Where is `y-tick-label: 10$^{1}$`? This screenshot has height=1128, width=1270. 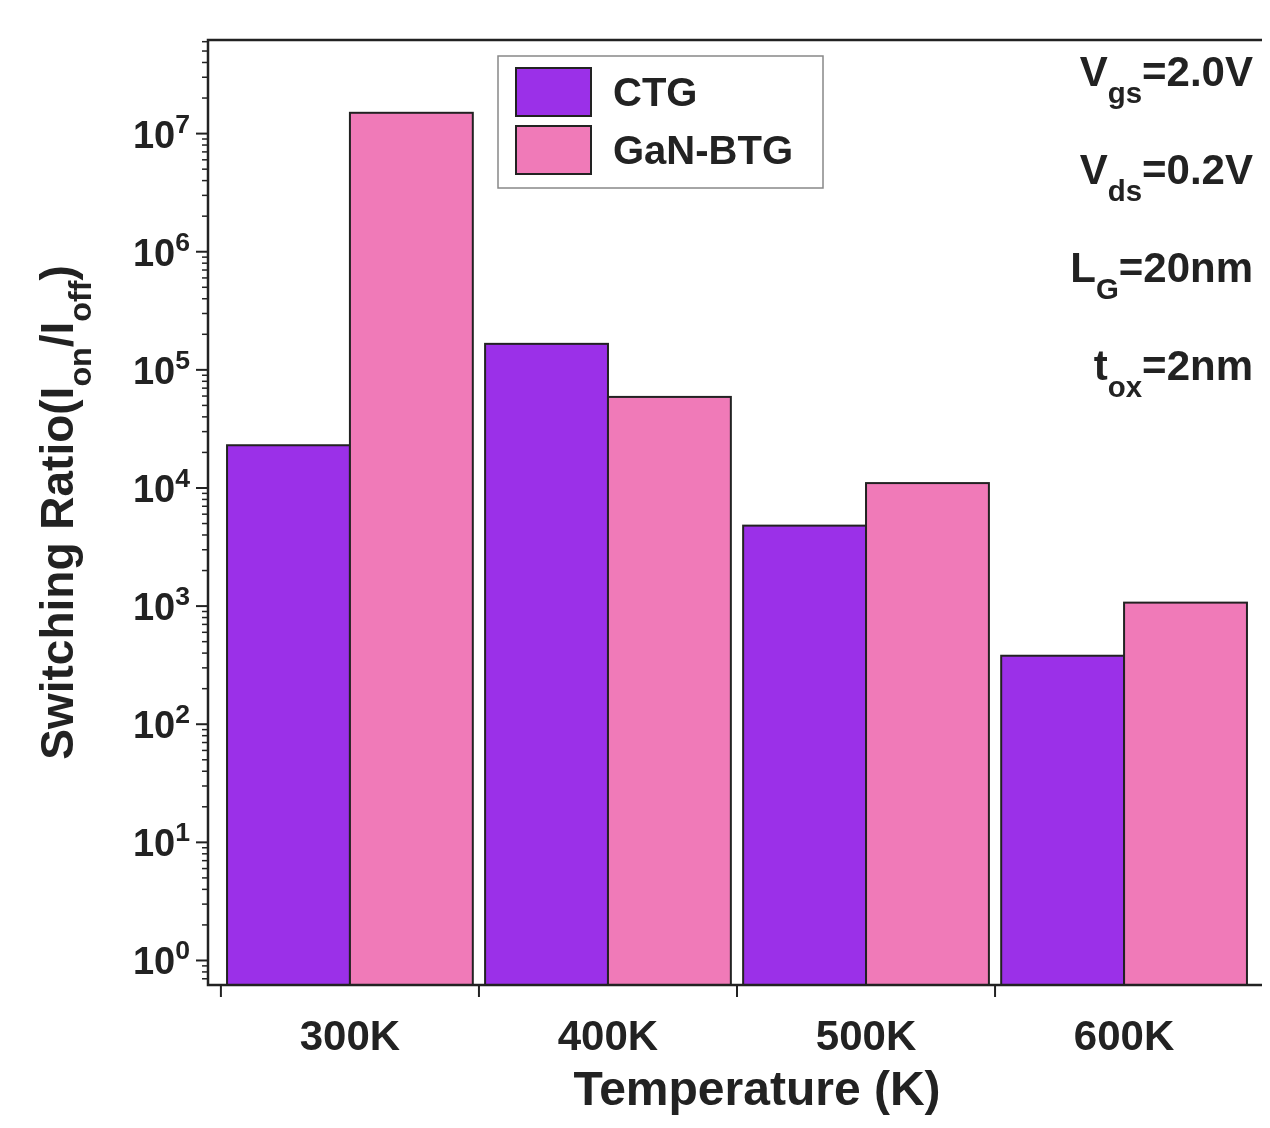 y-tick-label: 10$^{1}$ is located at coordinates (161, 841).